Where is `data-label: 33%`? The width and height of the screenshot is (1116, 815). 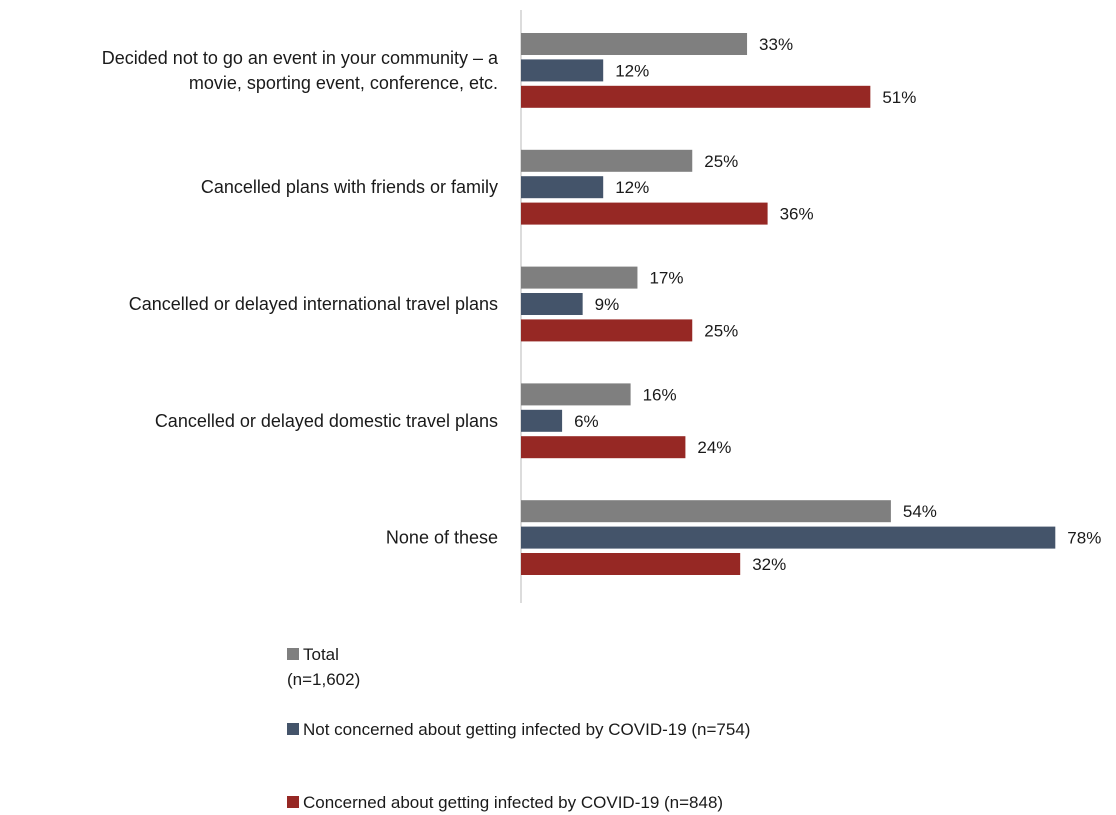 data-label: 33% is located at coordinates (776, 44).